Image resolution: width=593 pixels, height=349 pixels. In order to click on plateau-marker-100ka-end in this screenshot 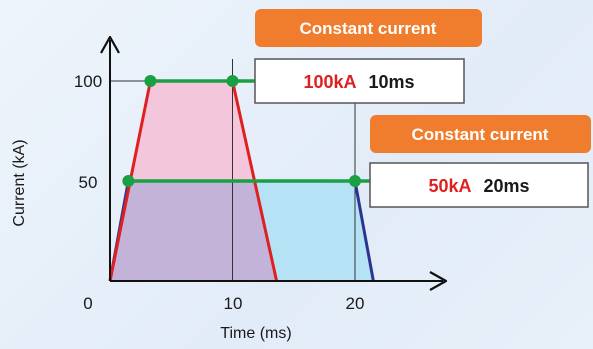, I will do `click(232, 81)`.